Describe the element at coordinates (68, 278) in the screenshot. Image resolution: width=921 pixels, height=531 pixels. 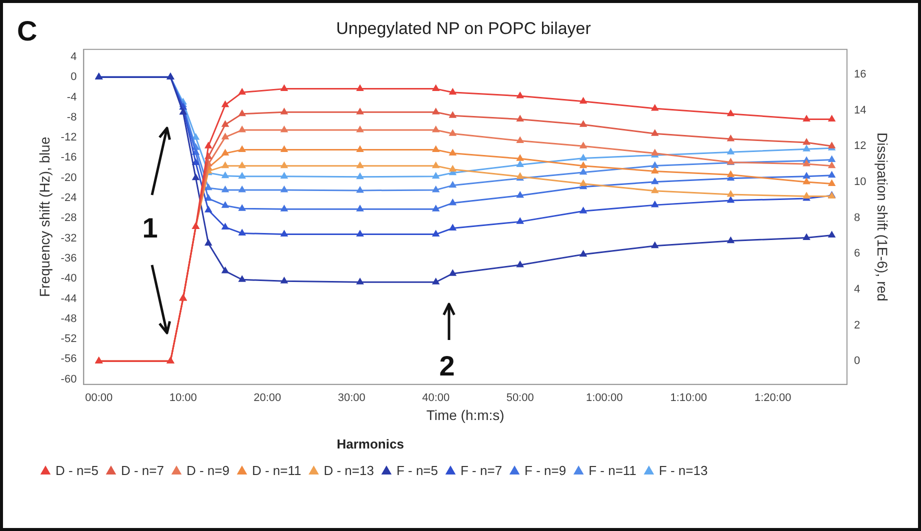
I see `y-tick-label: -40` at that location.